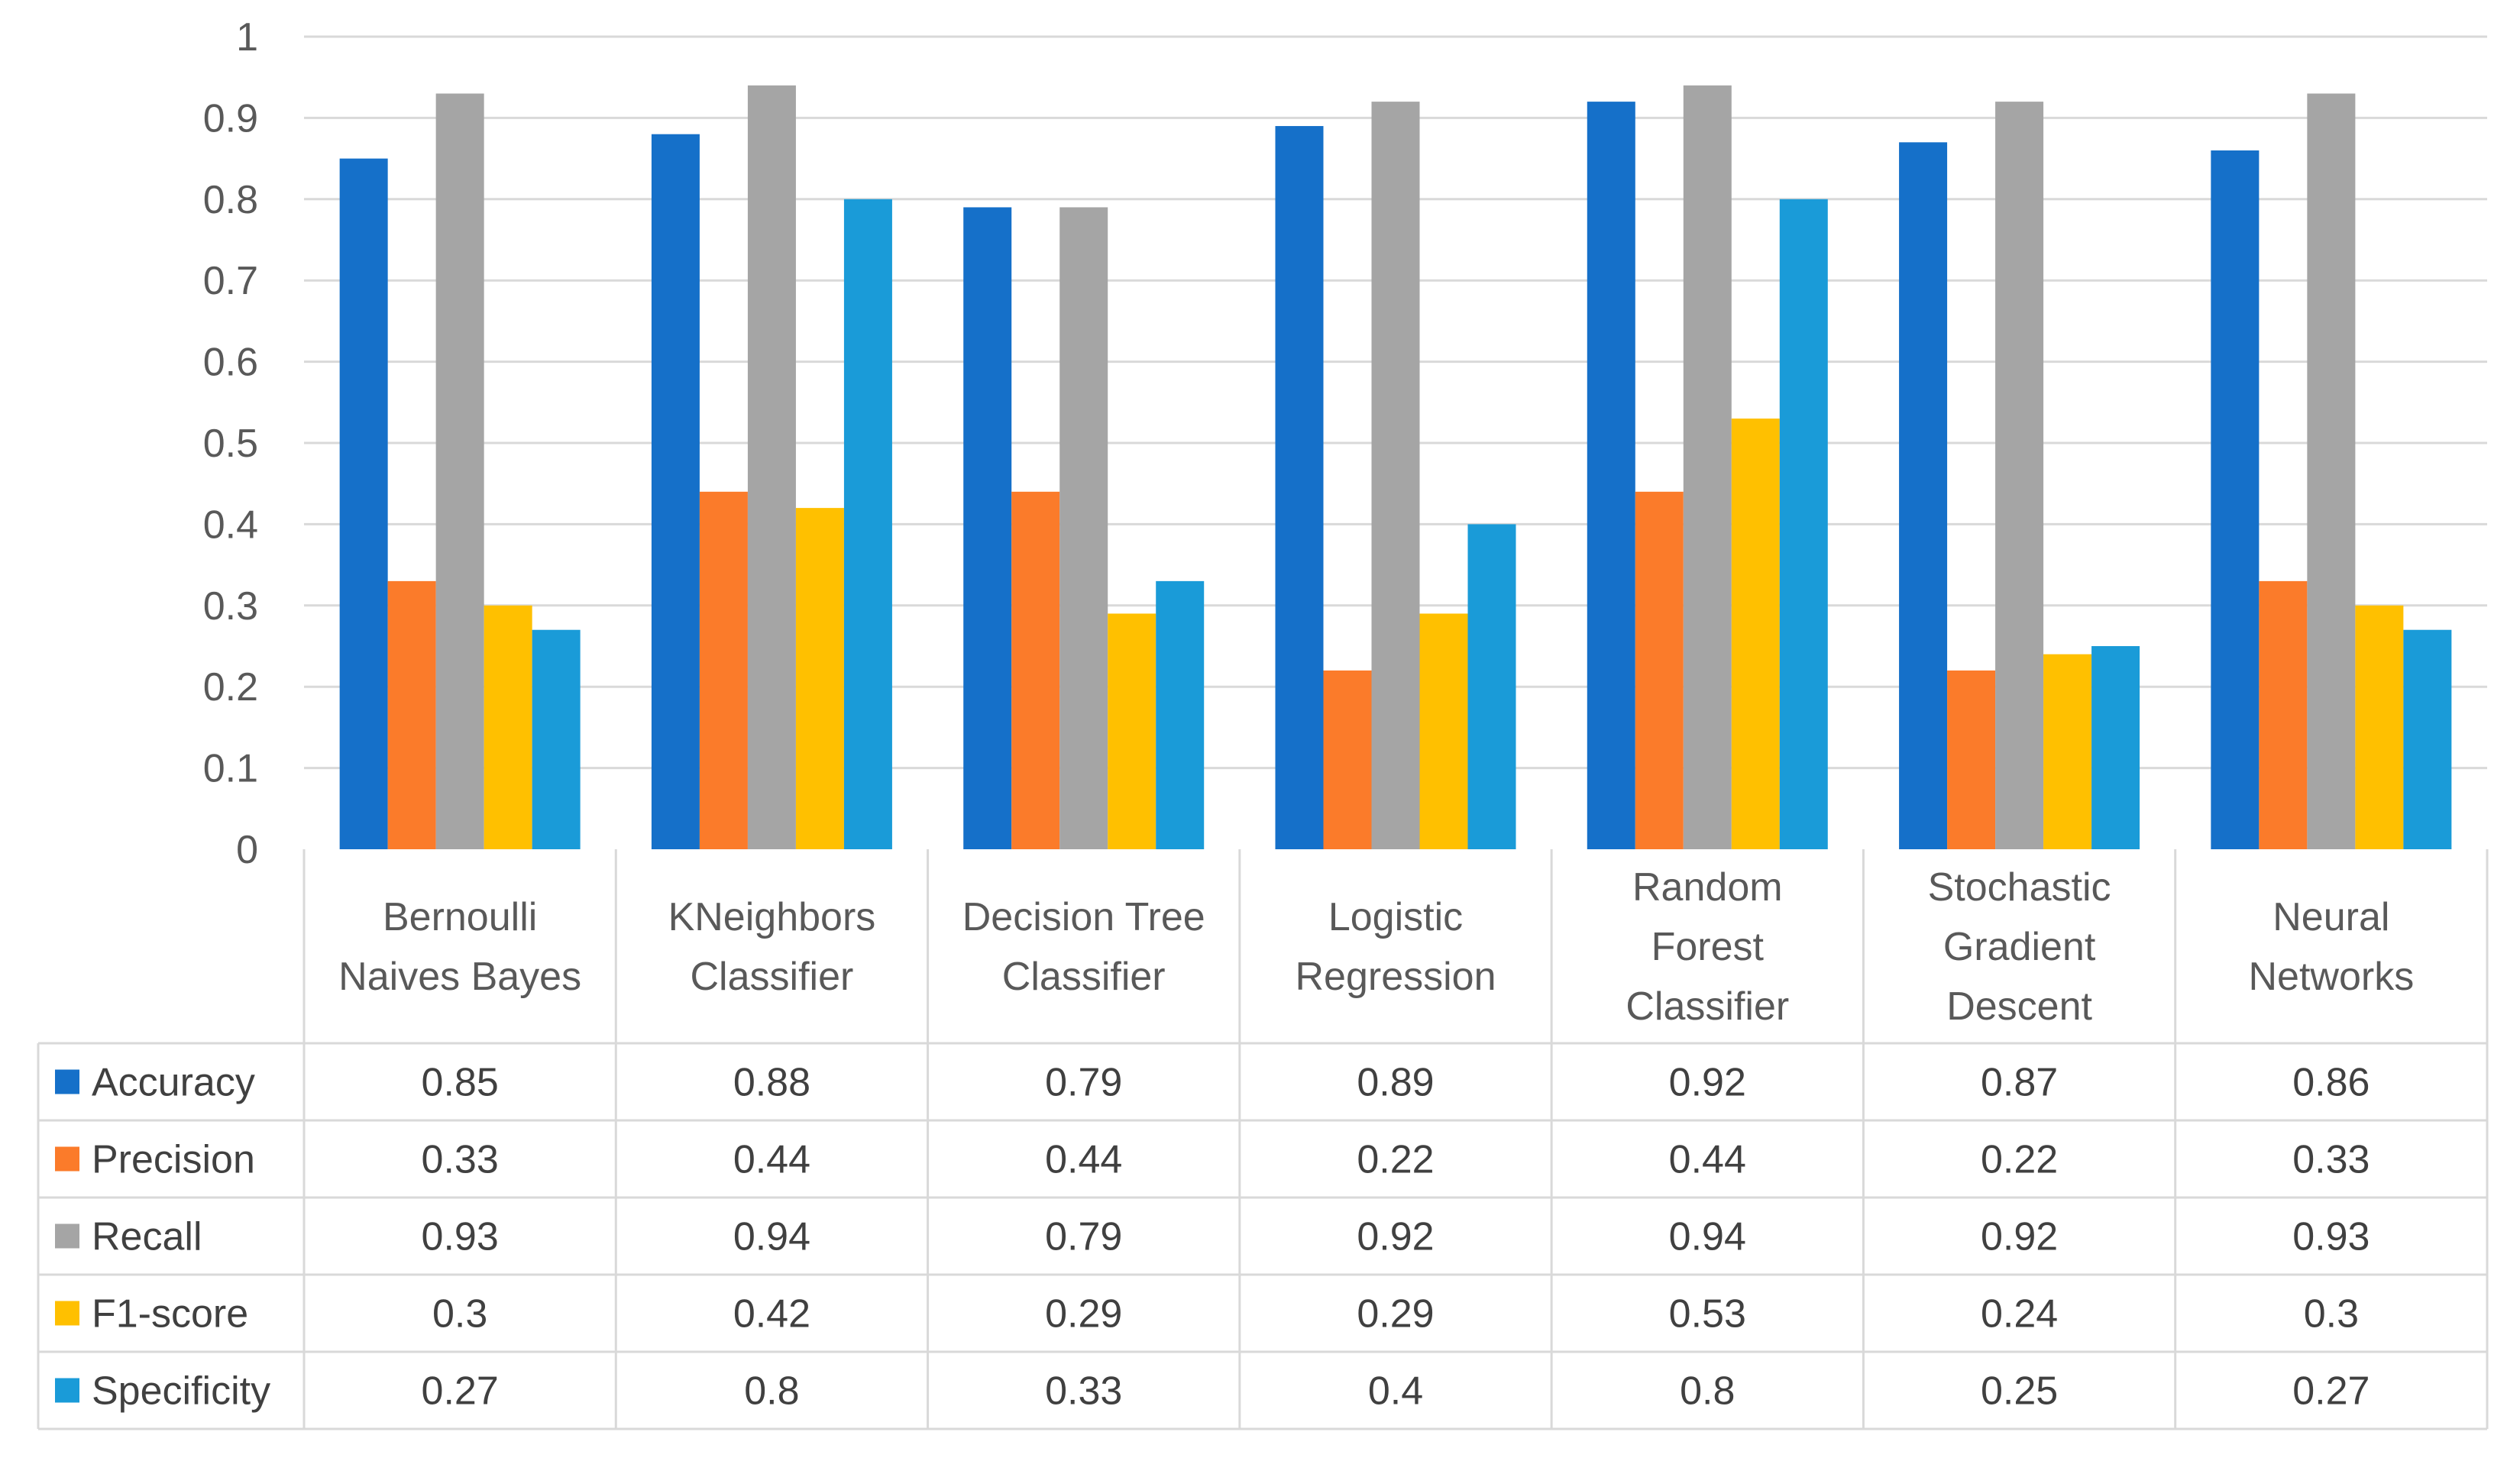  I want to click on y-tick-label: 0.7, so click(231, 281).